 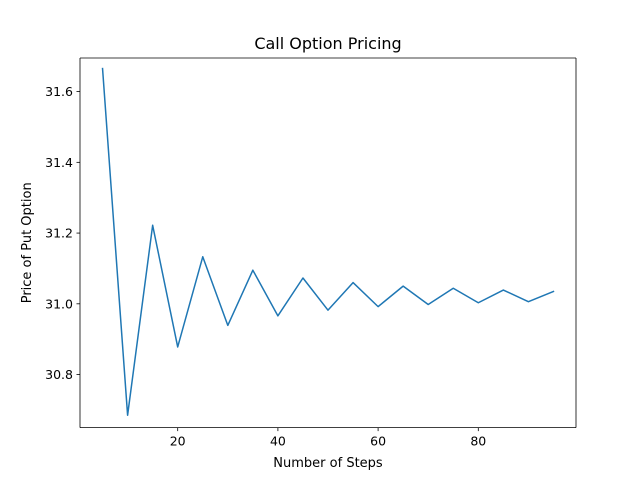 I want to click on y-tick-label: 31.4, so click(x=59, y=162).